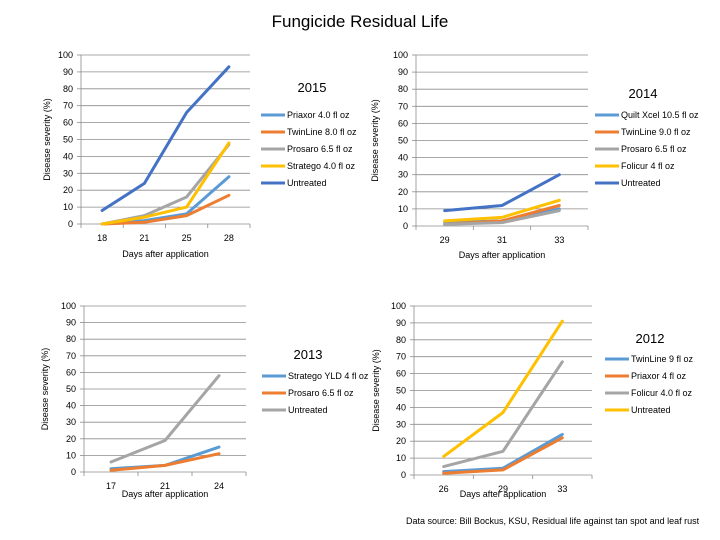  I want to click on x-tick-label: 25, so click(187, 238).